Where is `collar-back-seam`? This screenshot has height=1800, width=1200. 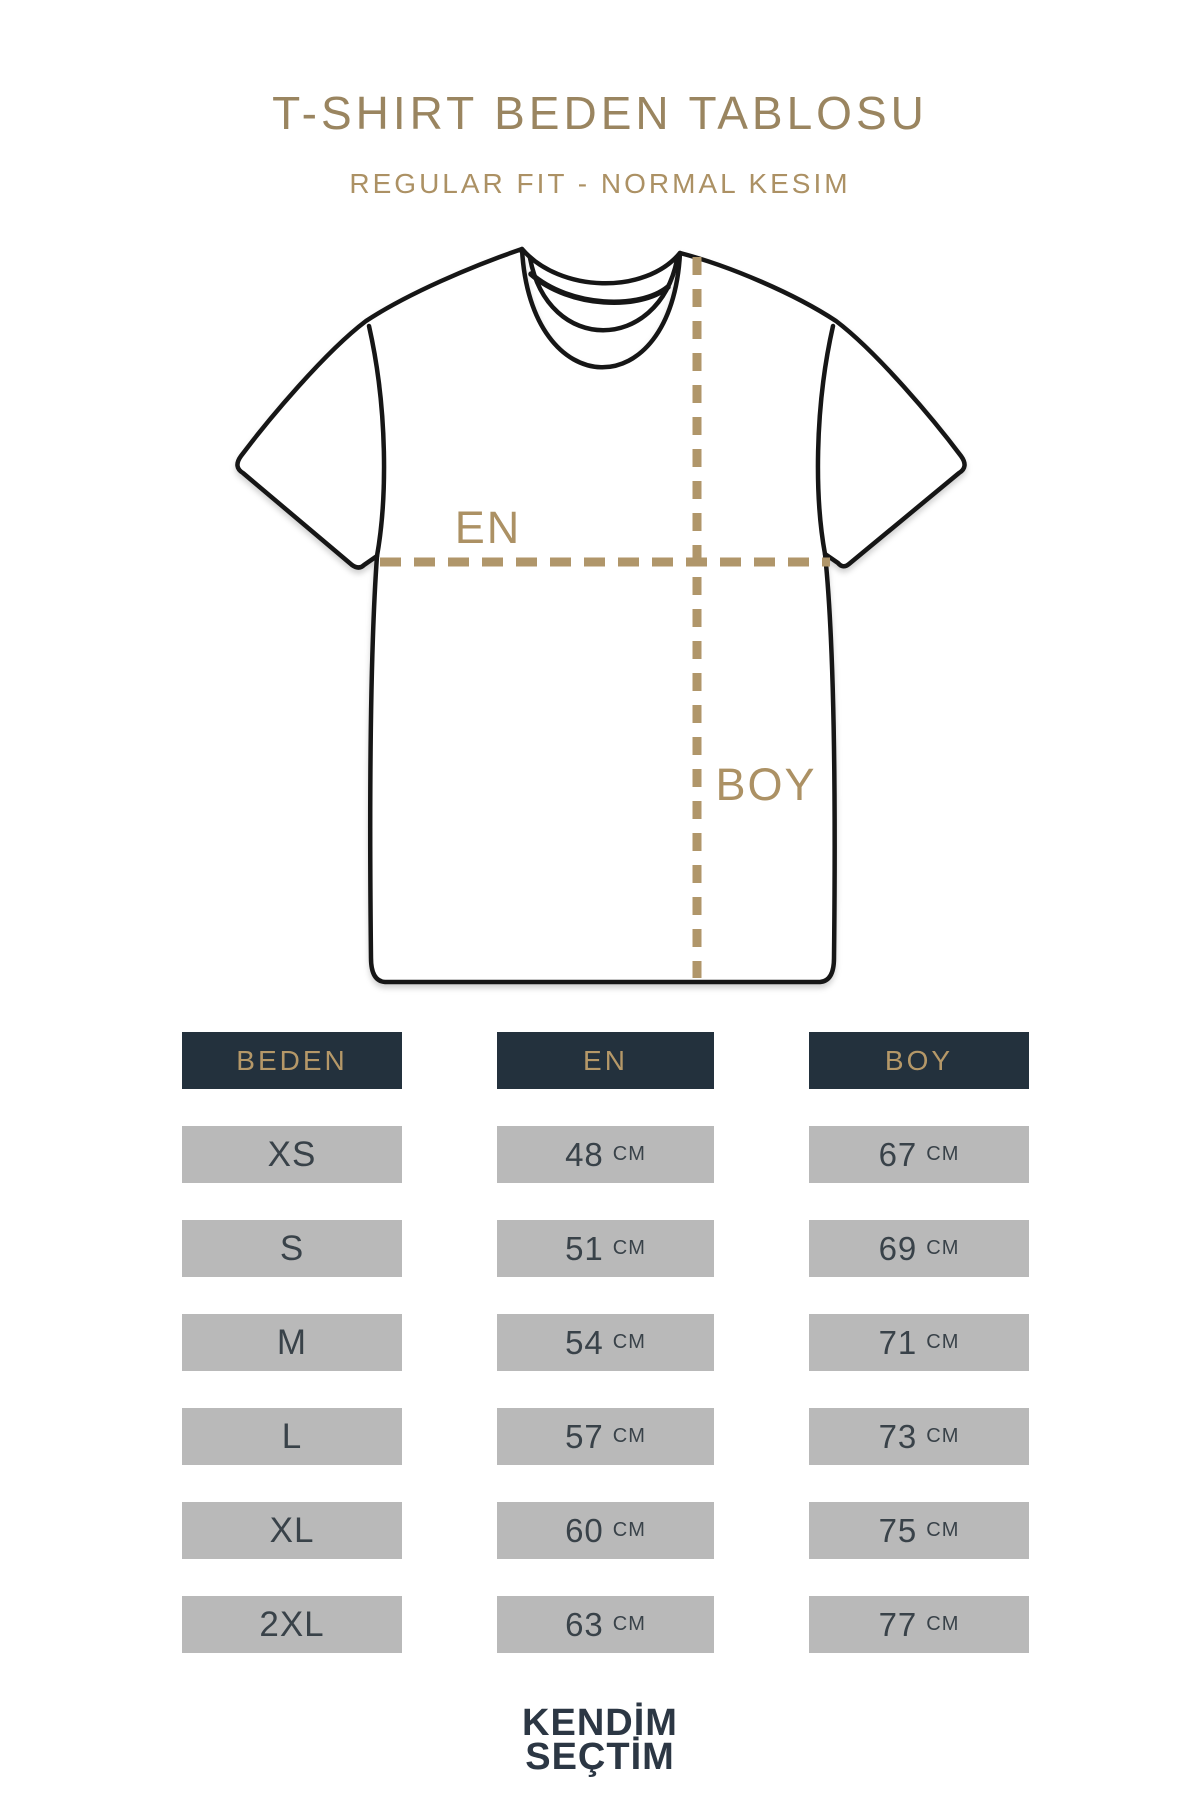 collar-back-seam is located at coordinates (599, 288).